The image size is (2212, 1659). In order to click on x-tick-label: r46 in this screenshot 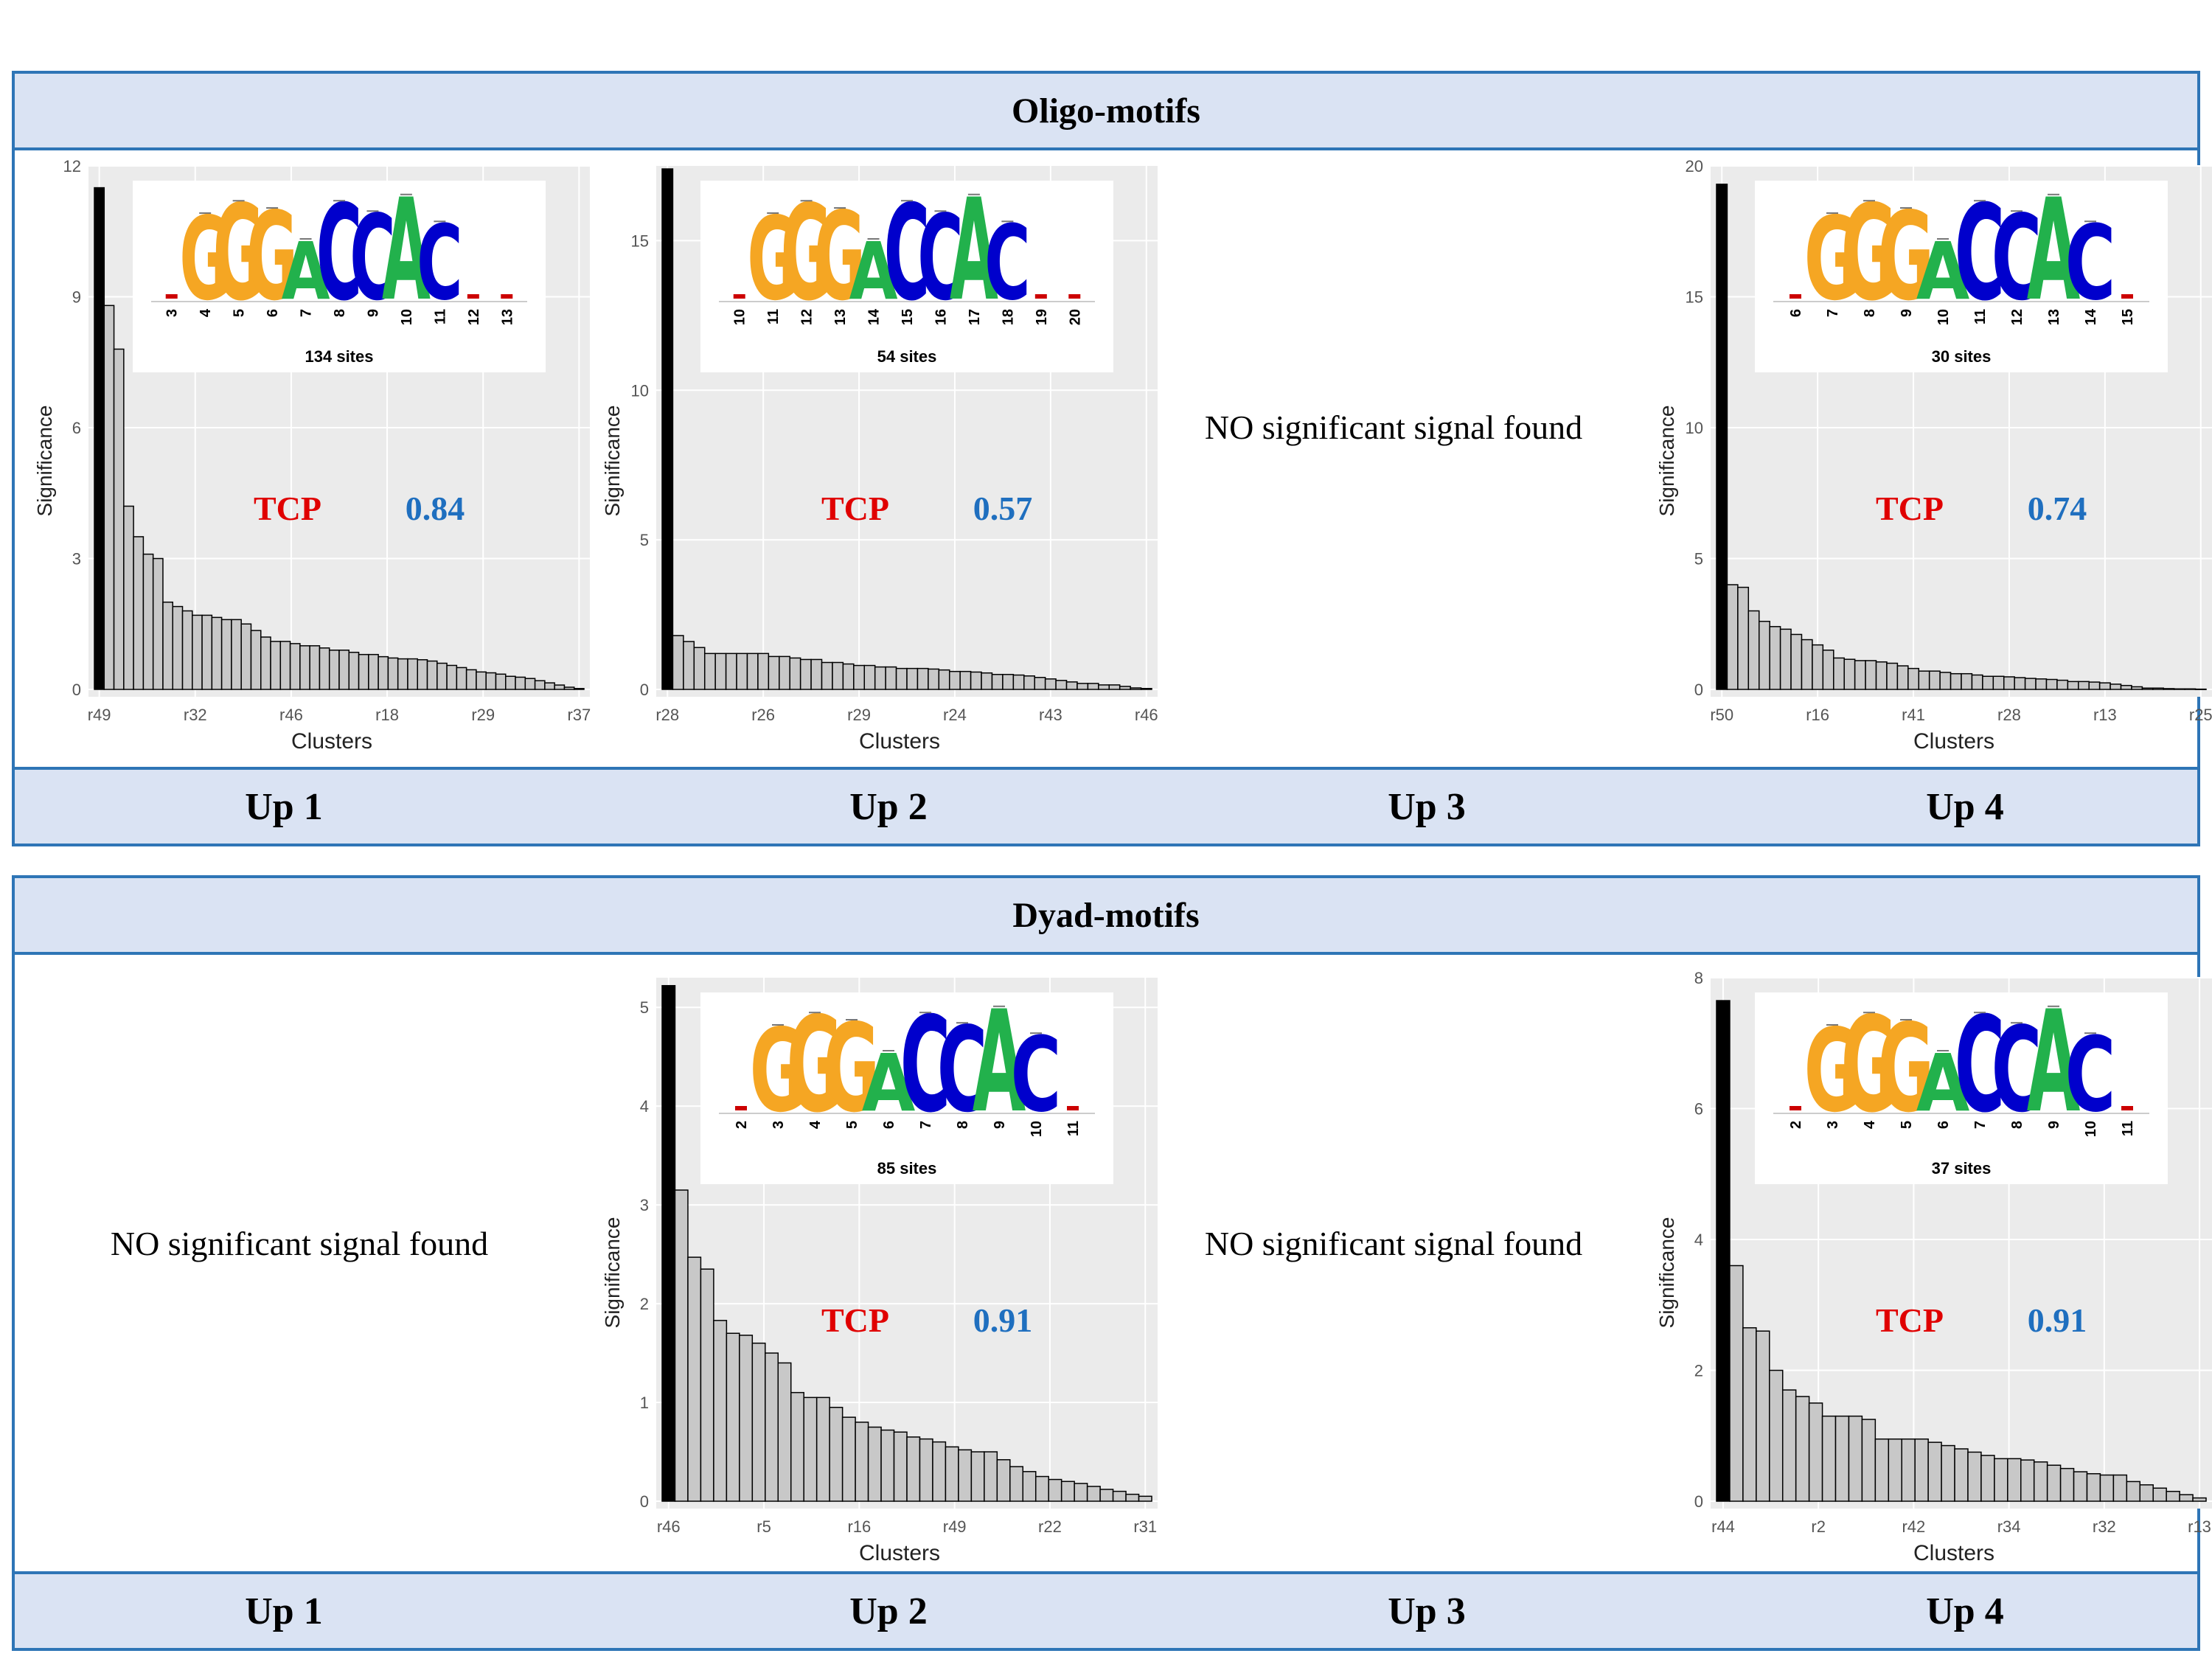, I will do `click(669, 1526)`.